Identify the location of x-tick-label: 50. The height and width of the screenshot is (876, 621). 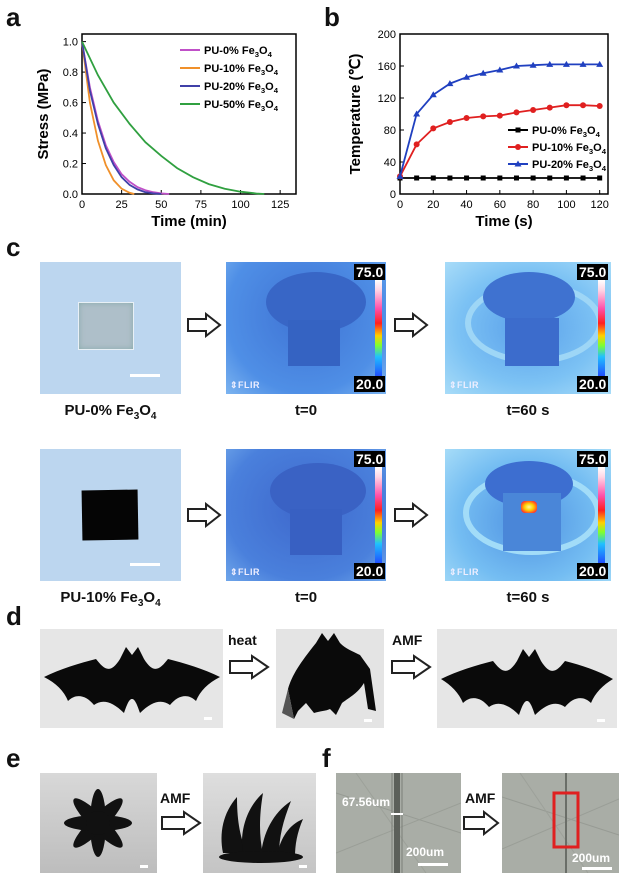
(161, 205).